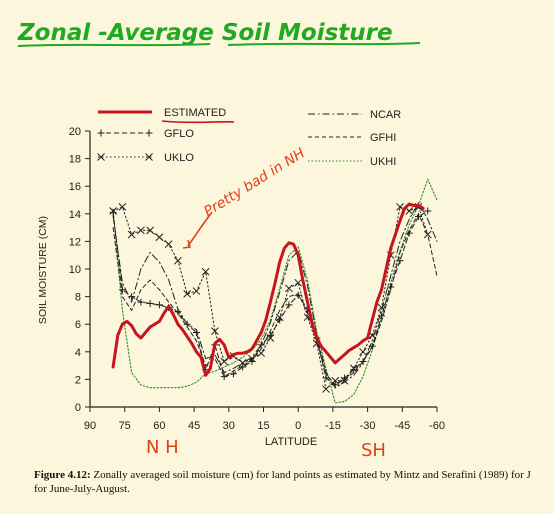  Describe the element at coordinates (162, 447) in the screenshot. I see `nh-label: N H` at that location.